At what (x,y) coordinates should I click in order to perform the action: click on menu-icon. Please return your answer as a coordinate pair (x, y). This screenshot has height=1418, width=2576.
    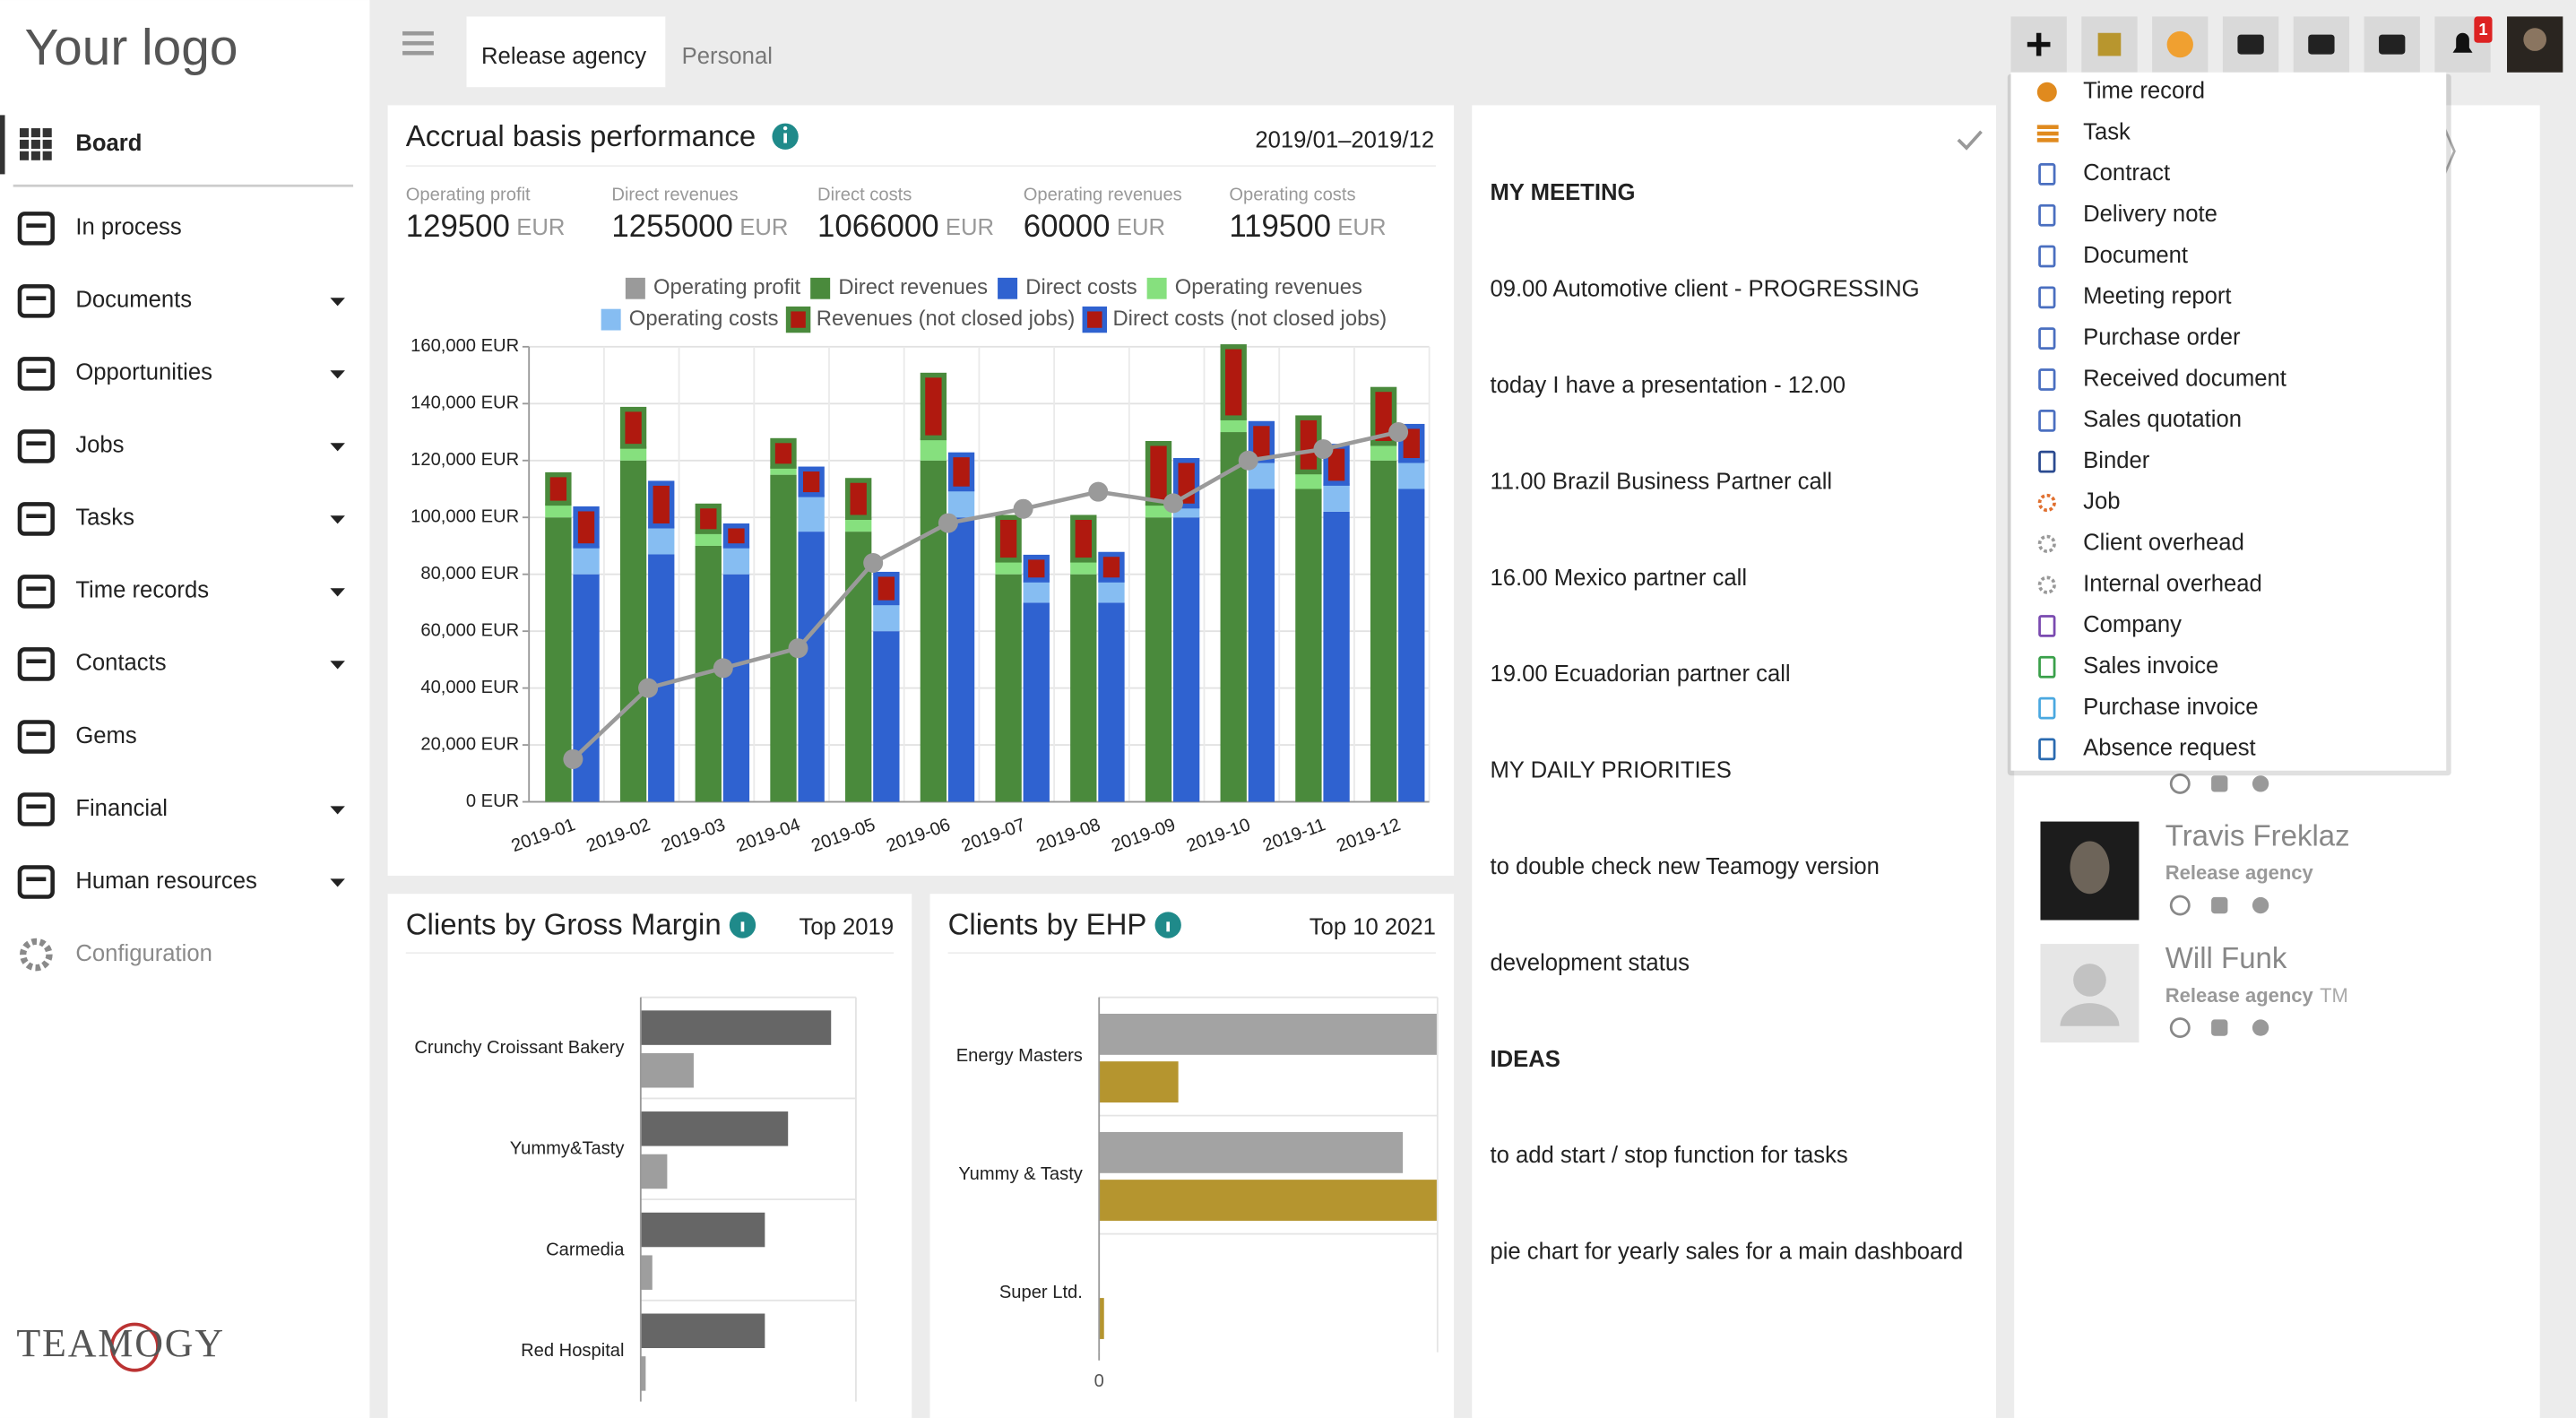
    Looking at the image, I should click on (2047, 421).